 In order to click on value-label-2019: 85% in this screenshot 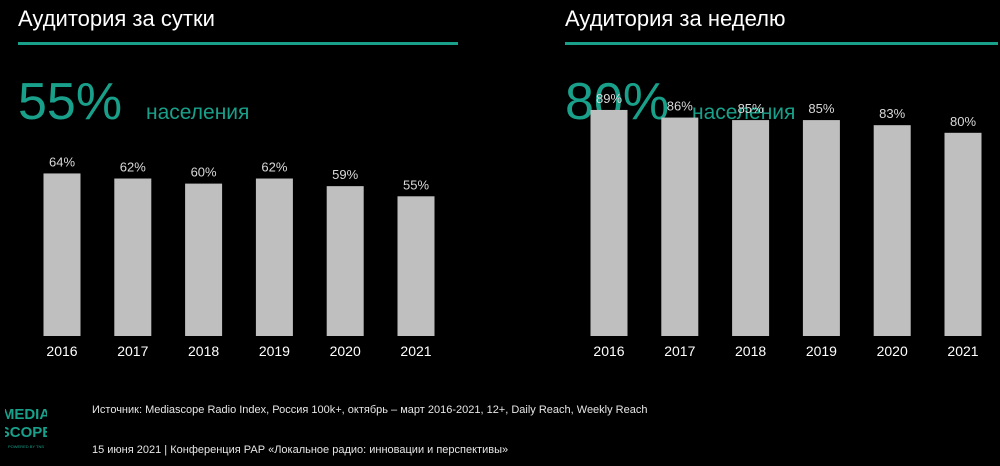, I will do `click(821, 108)`.